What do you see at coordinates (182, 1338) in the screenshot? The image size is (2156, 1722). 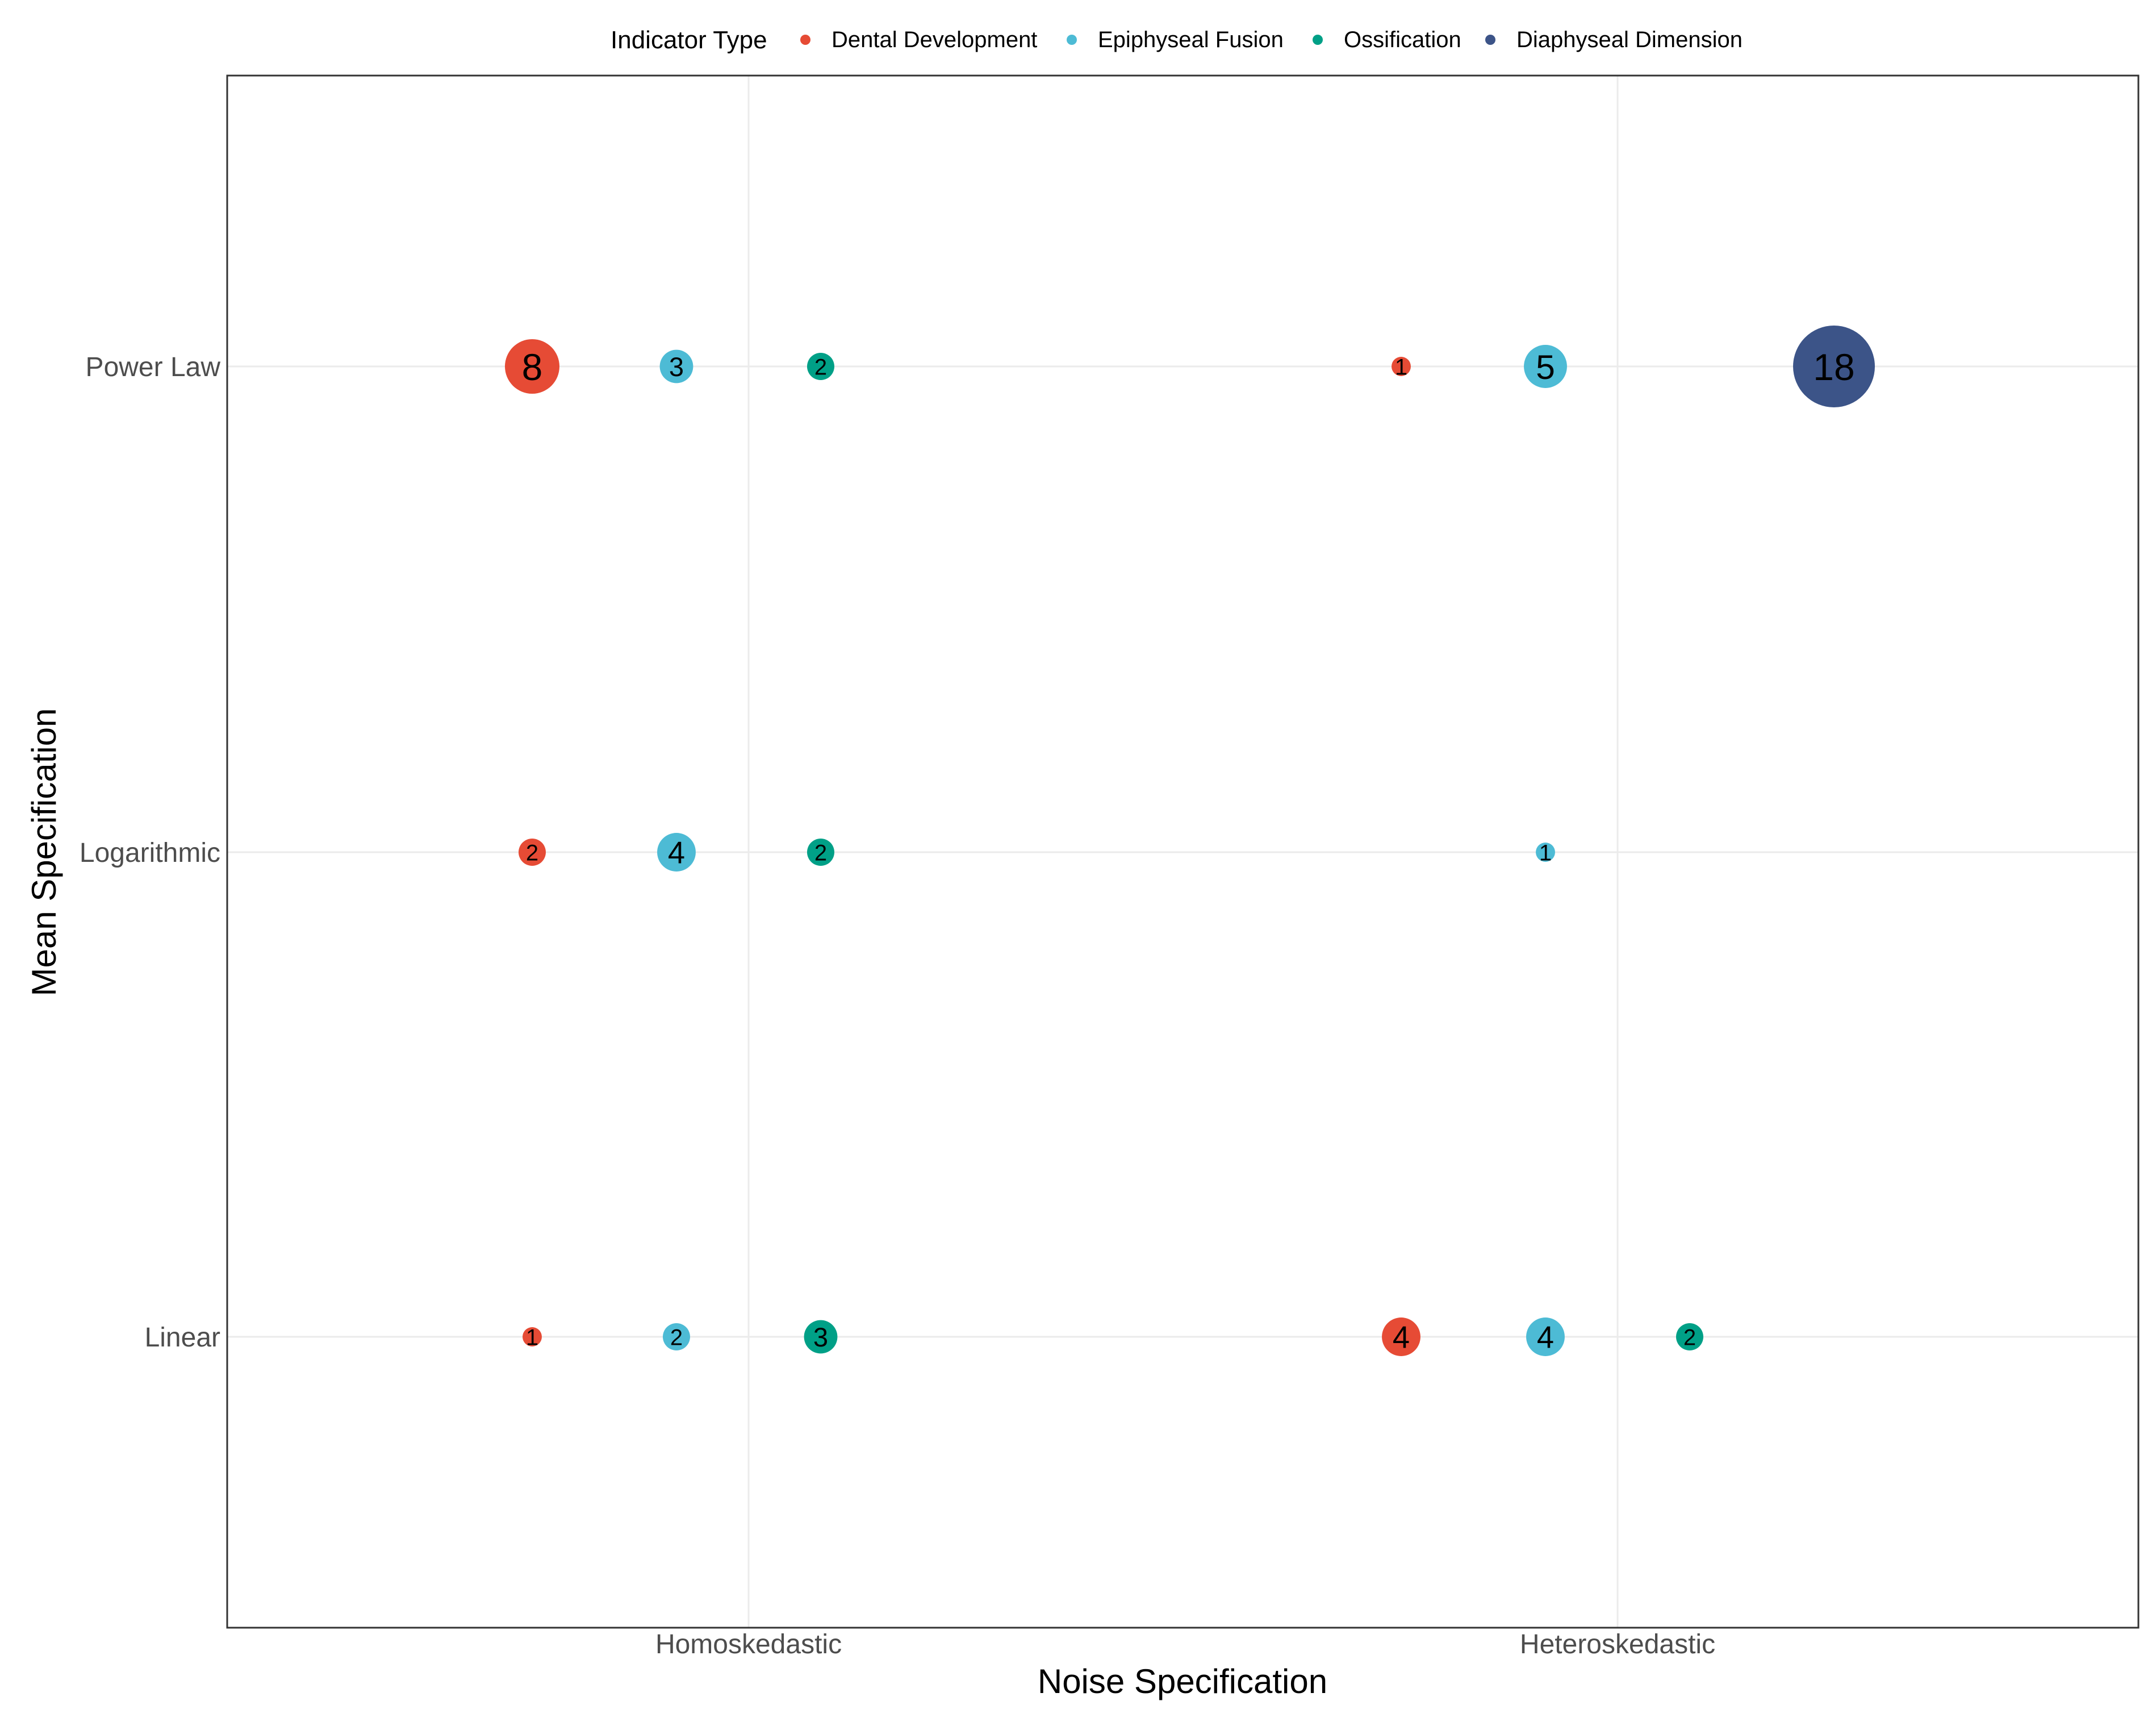 I see `y-tick-label-0: Linear` at bounding box center [182, 1338].